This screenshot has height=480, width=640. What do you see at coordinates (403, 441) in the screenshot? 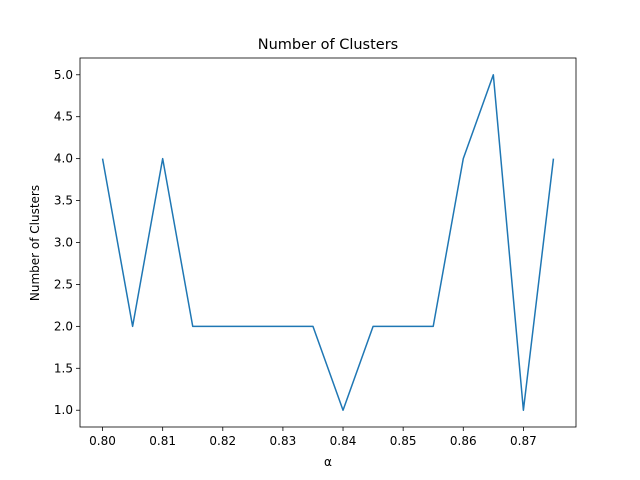
I see `x-tick-label: 0.85` at bounding box center [403, 441].